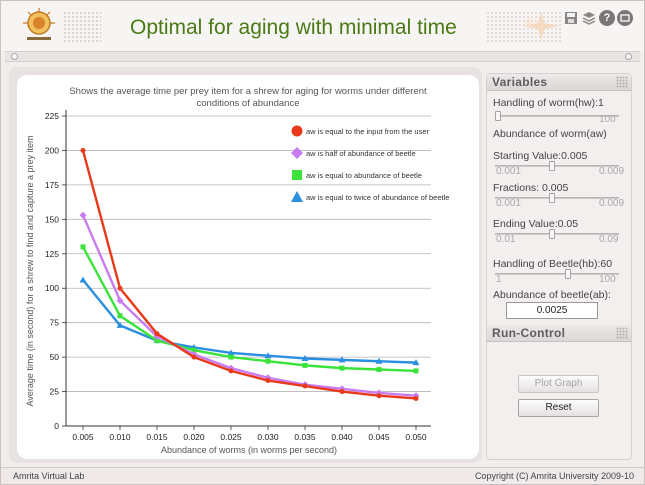 The width and height of the screenshot is (645, 485). I want to click on left-circle-icon, so click(14, 56).